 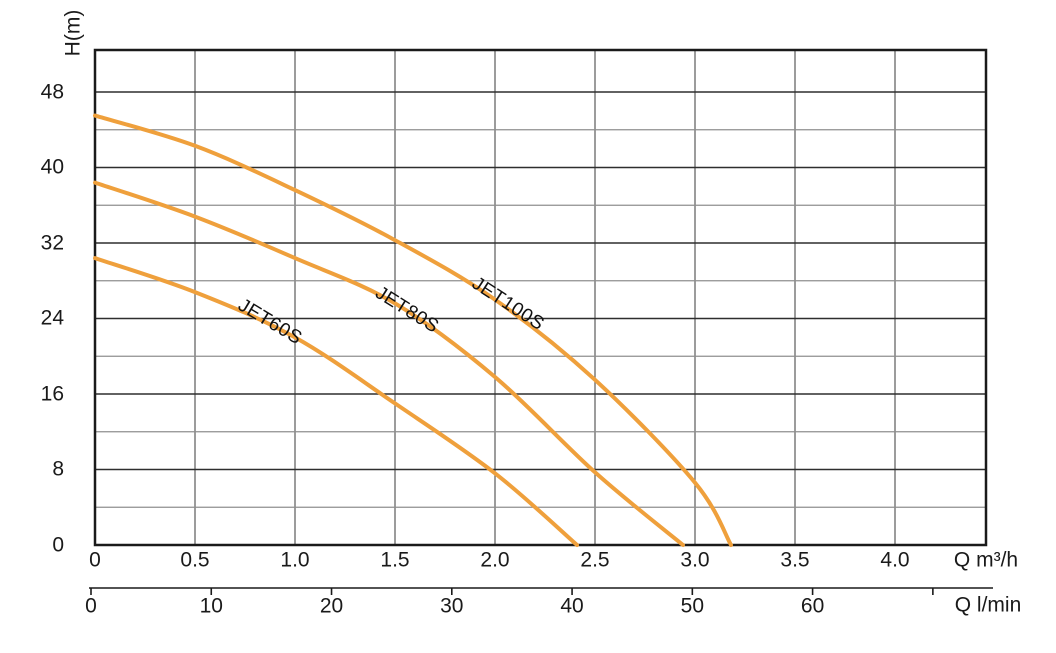 What do you see at coordinates (695, 560) in the screenshot?
I see `x-primary-tick-label-3.0: 3.0` at bounding box center [695, 560].